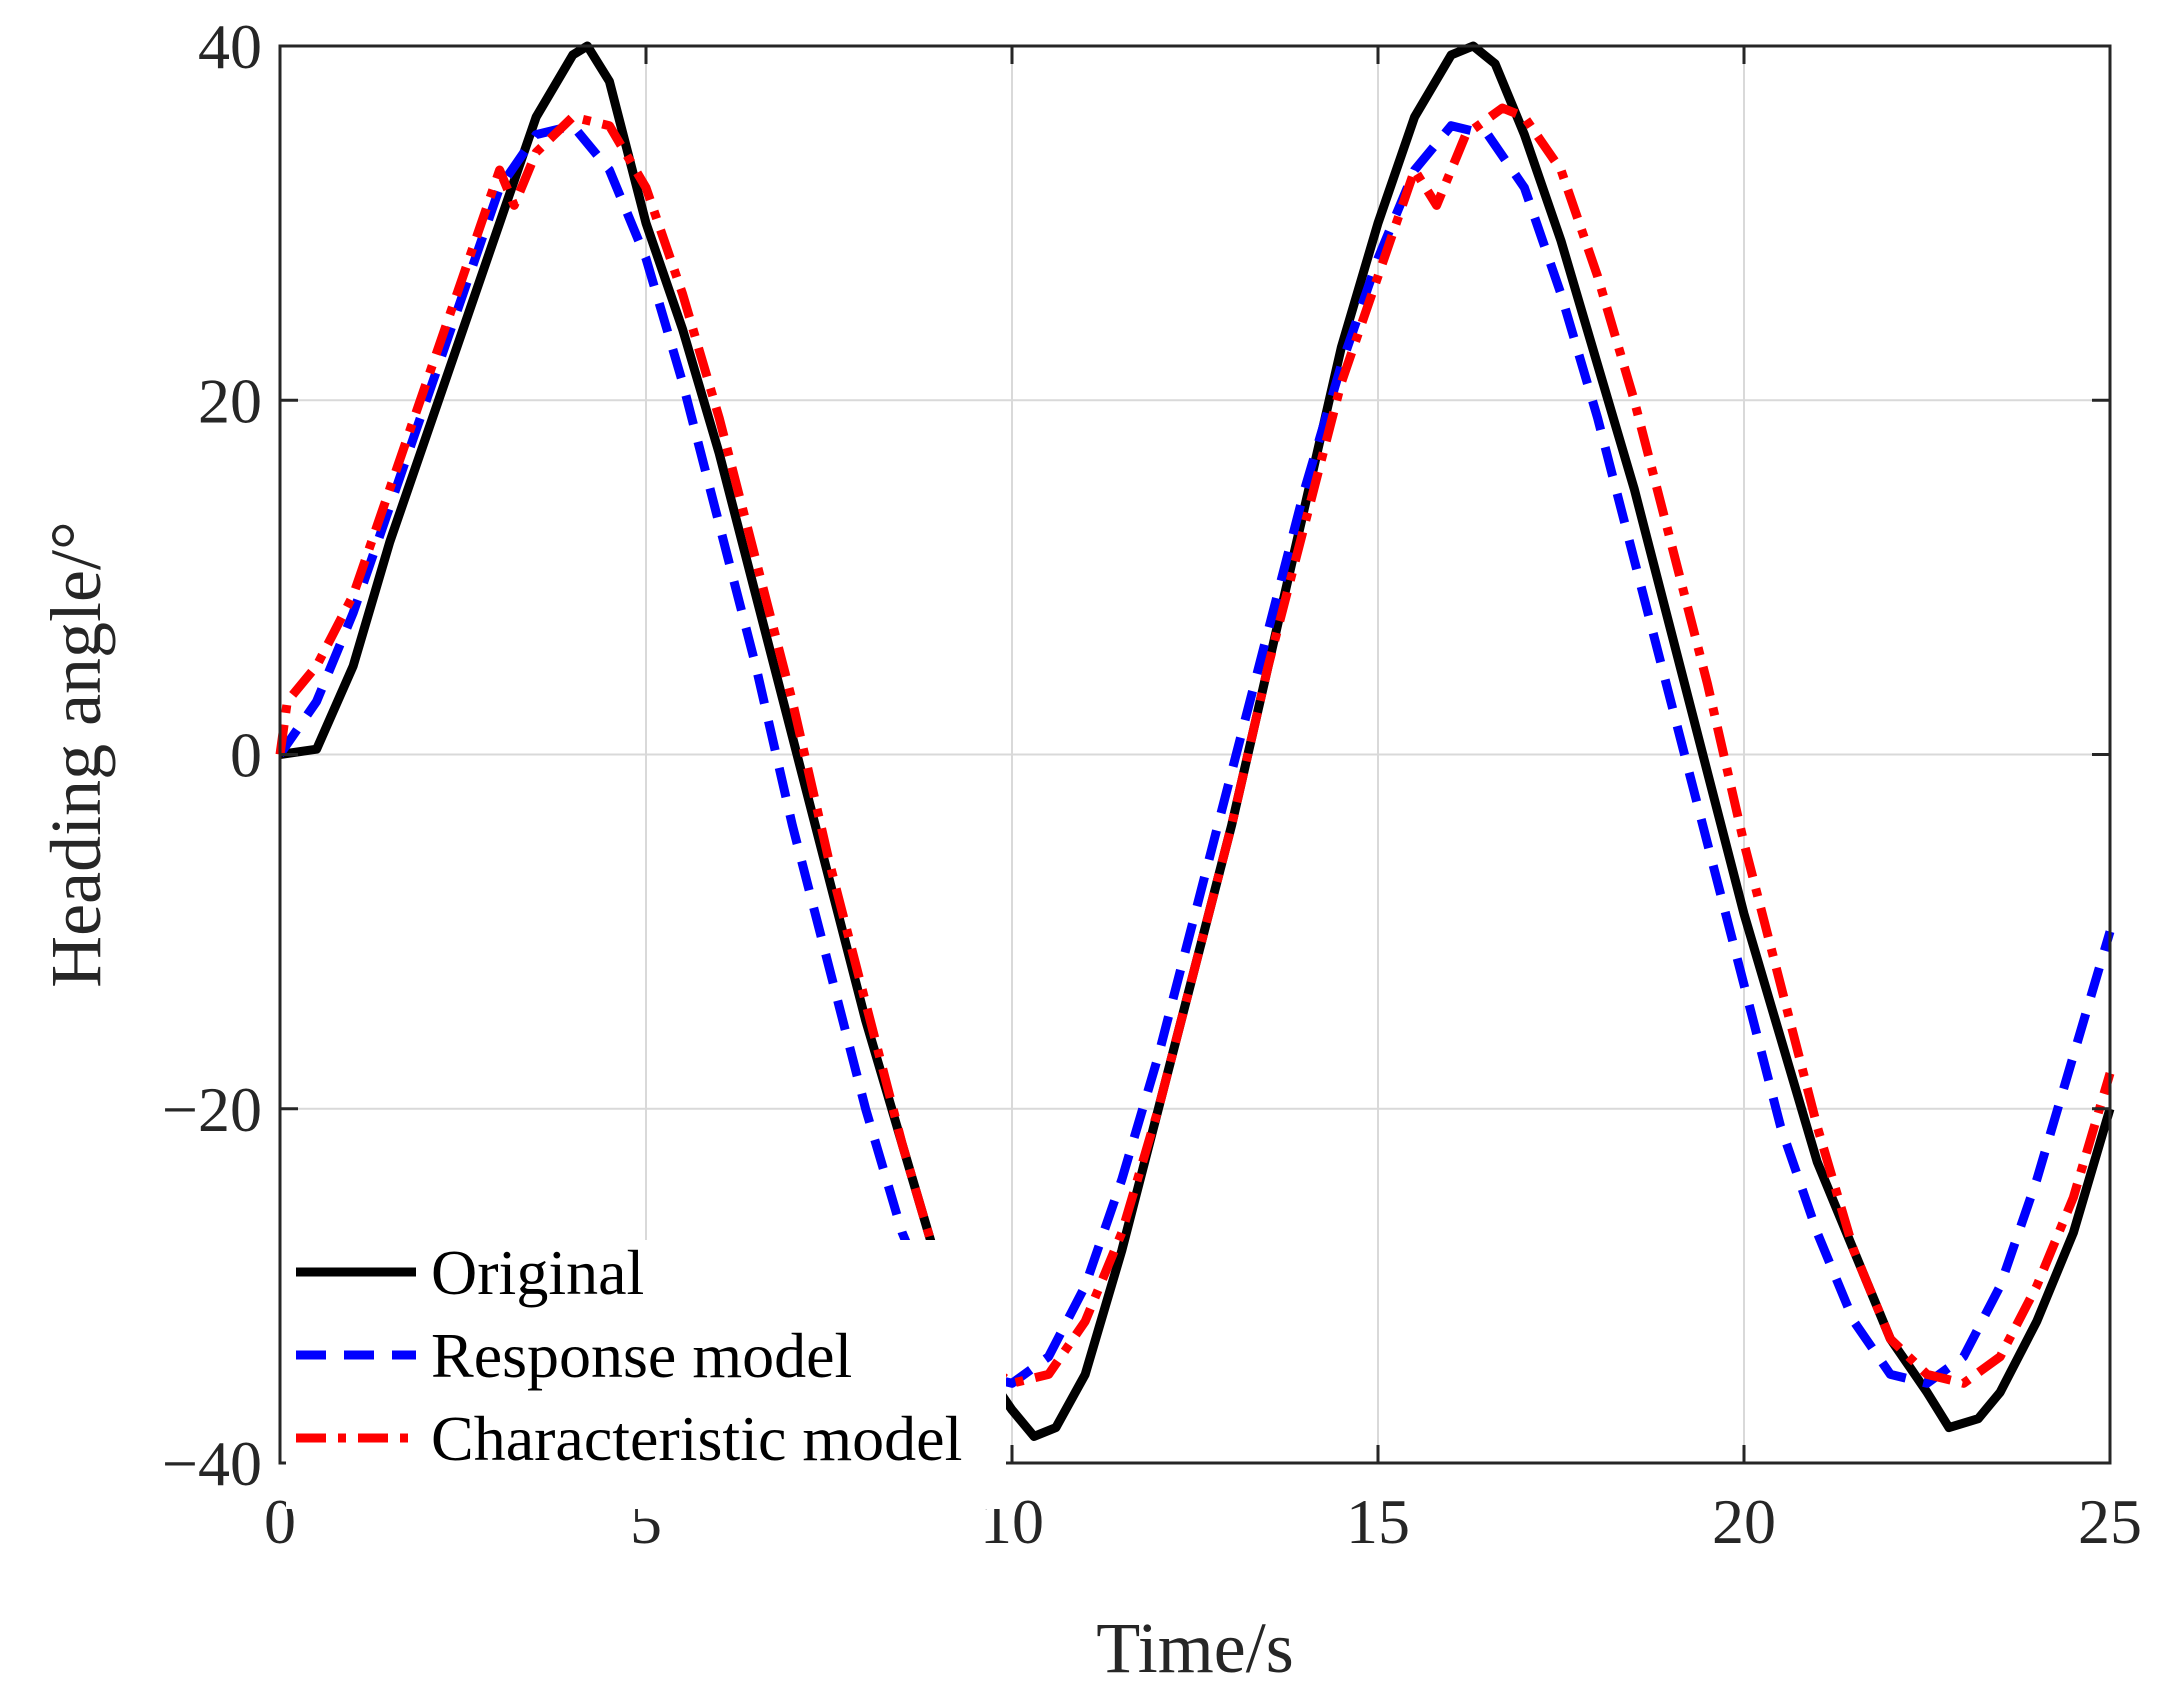  What do you see at coordinates (1194, 1648) in the screenshot?
I see `x-axis-label: Time/s` at bounding box center [1194, 1648].